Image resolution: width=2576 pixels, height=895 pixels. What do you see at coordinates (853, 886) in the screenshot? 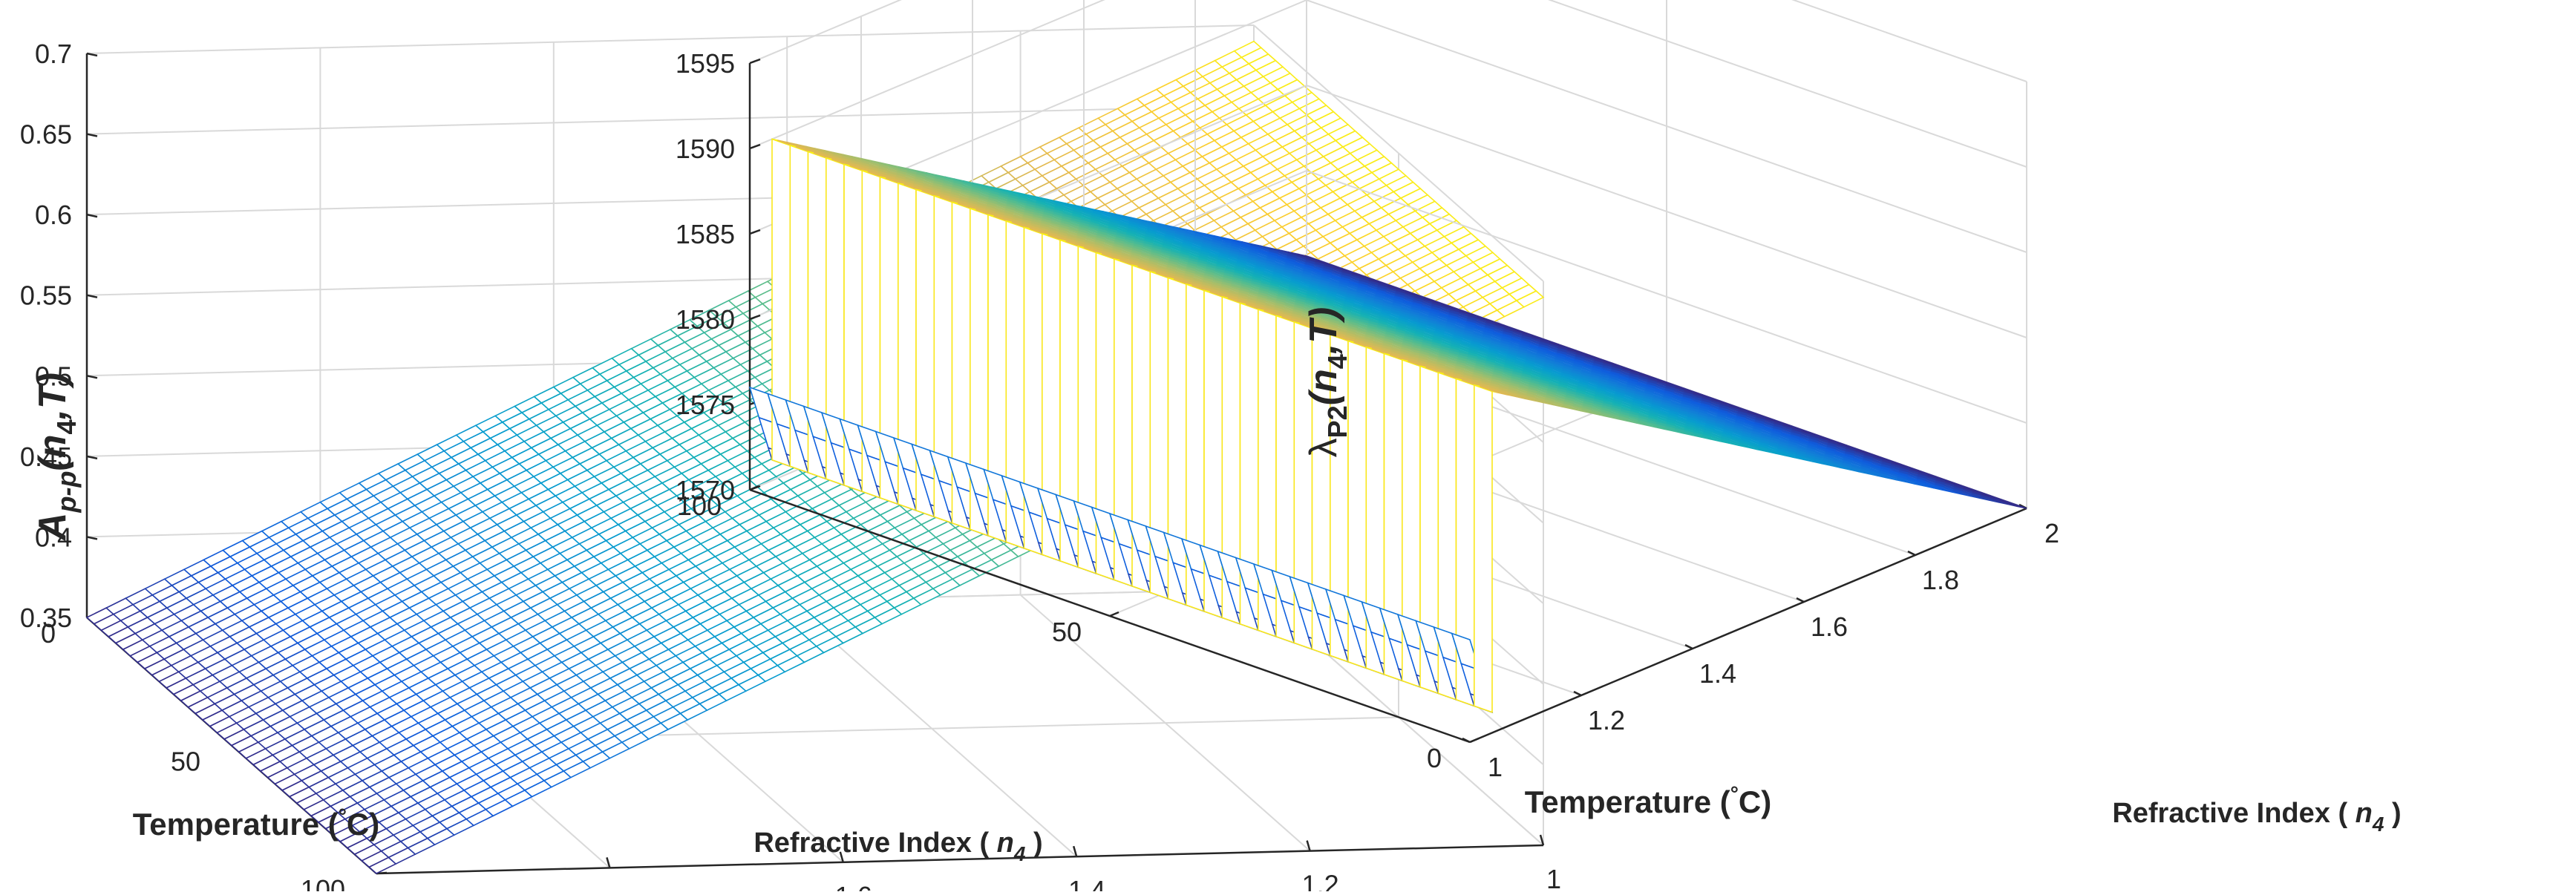
I see `left-x-tick-label: 1.6` at bounding box center [853, 886].